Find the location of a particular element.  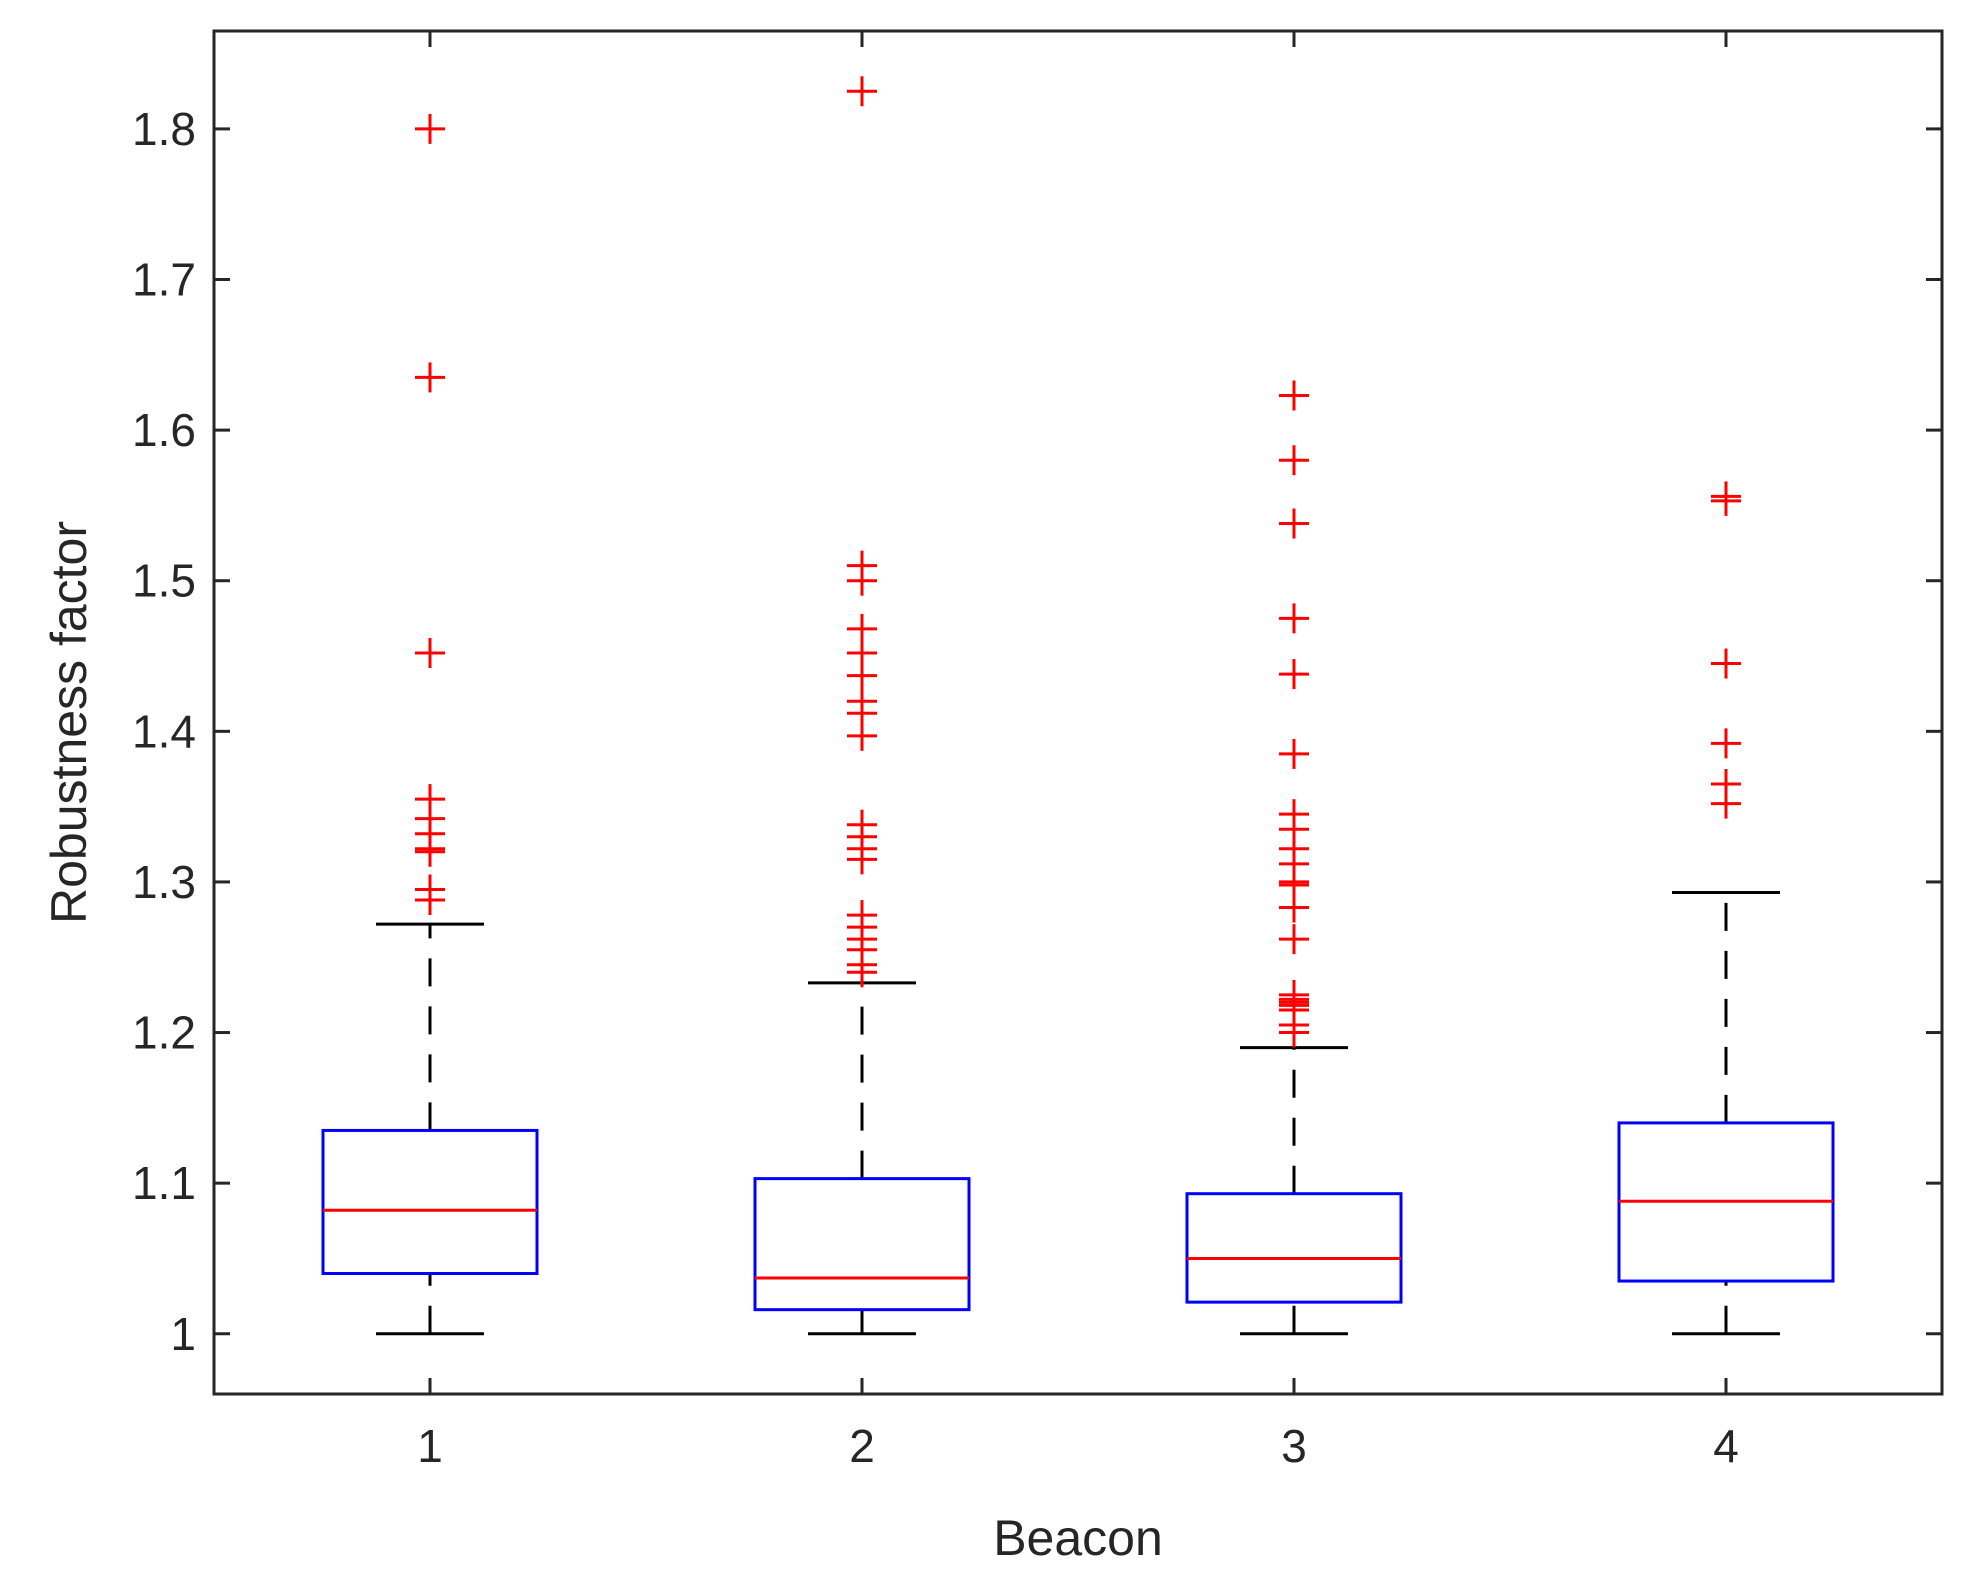

x-axis-label: Beacon is located at coordinates (1078, 1538).